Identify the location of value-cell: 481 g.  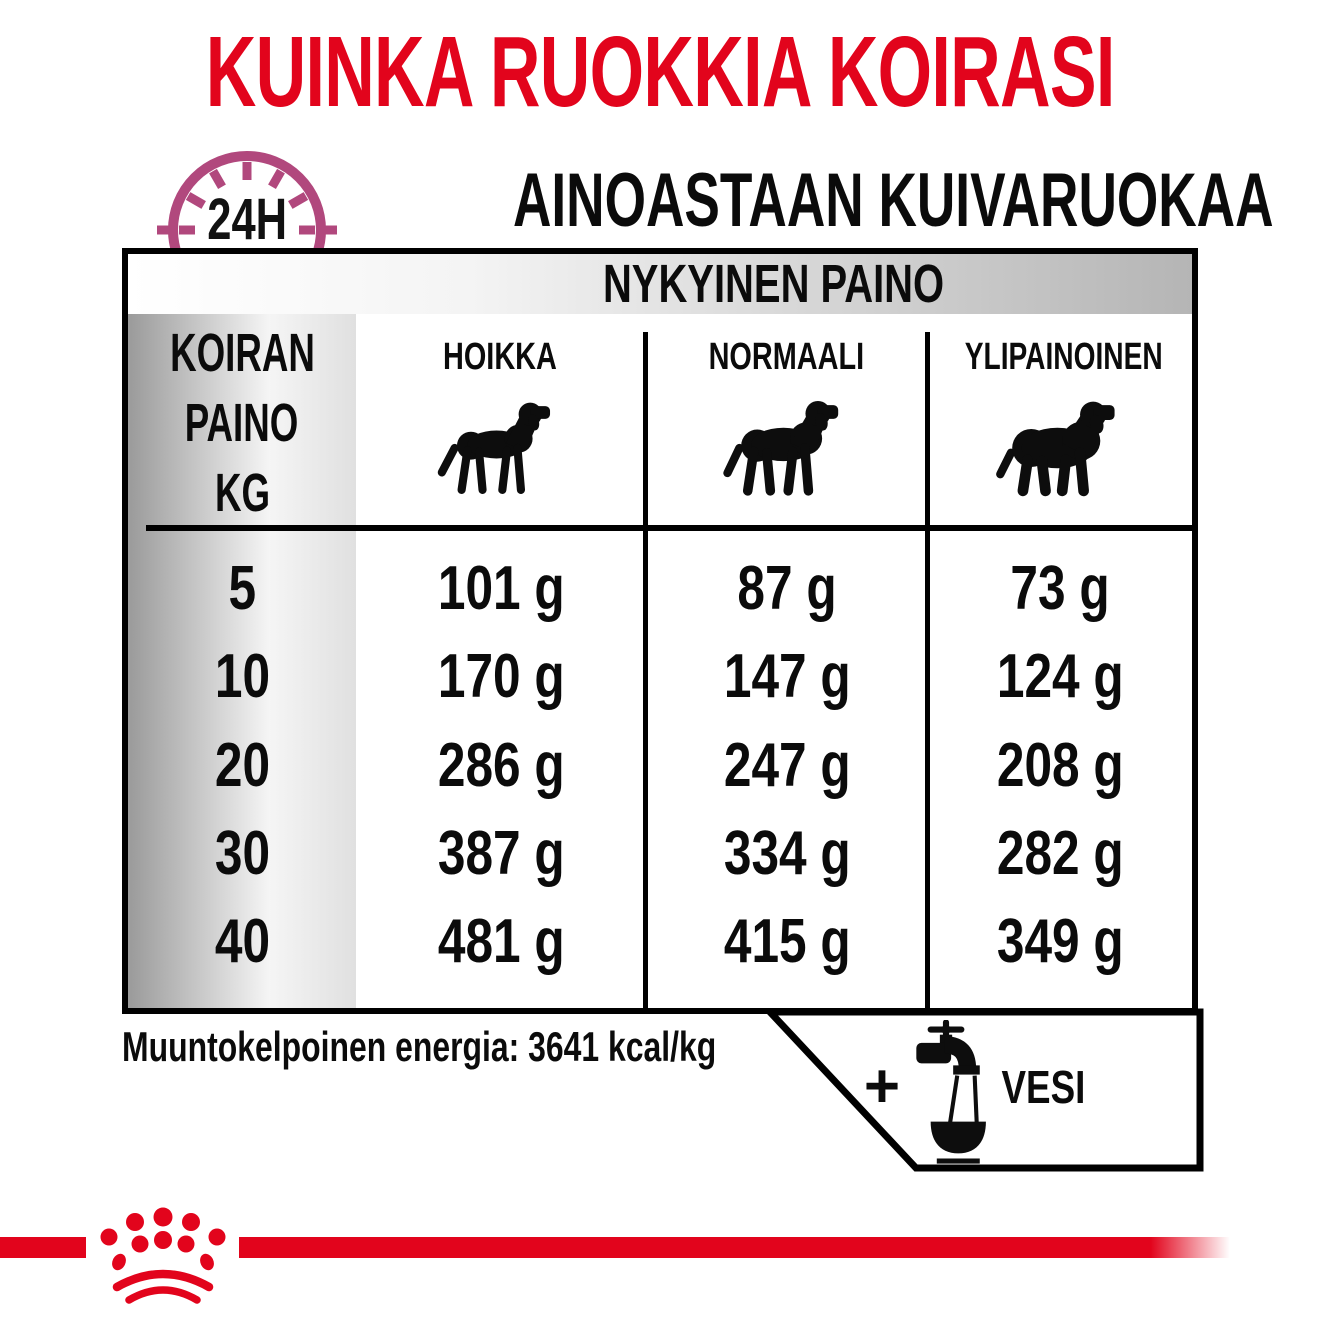
(501, 942).